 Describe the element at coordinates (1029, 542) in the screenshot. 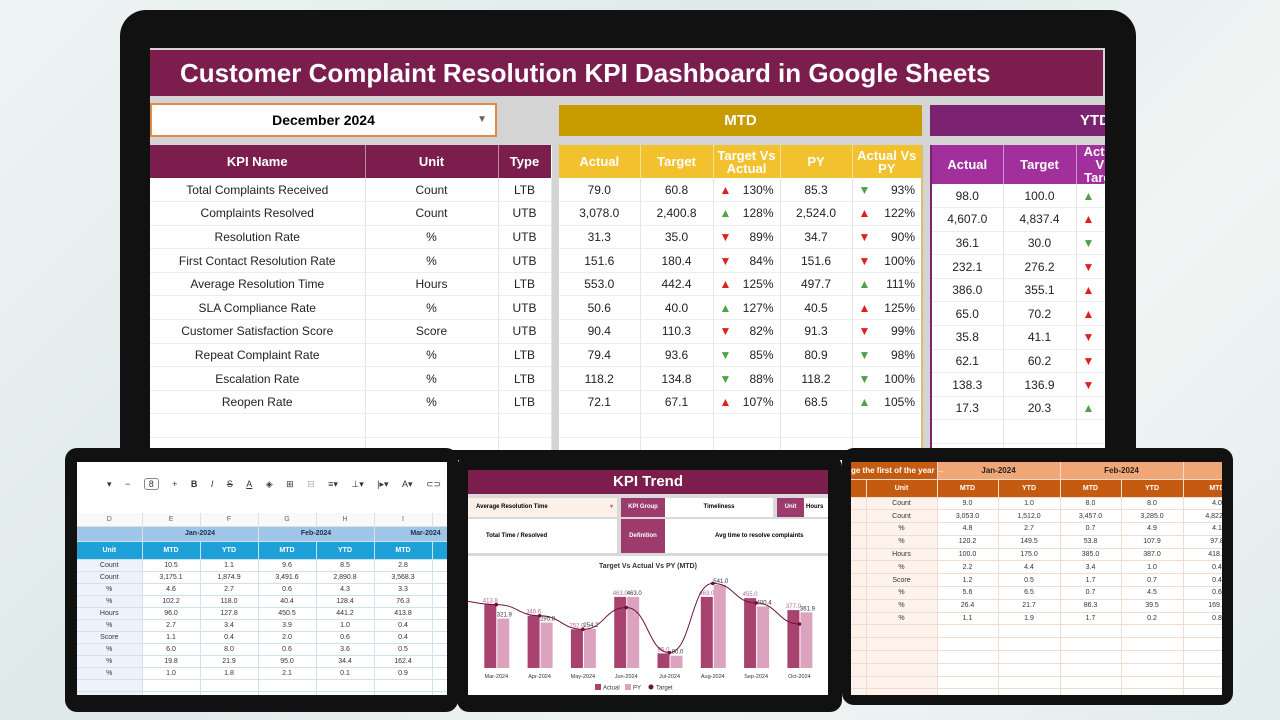

I see `cell: 149.5` at that location.